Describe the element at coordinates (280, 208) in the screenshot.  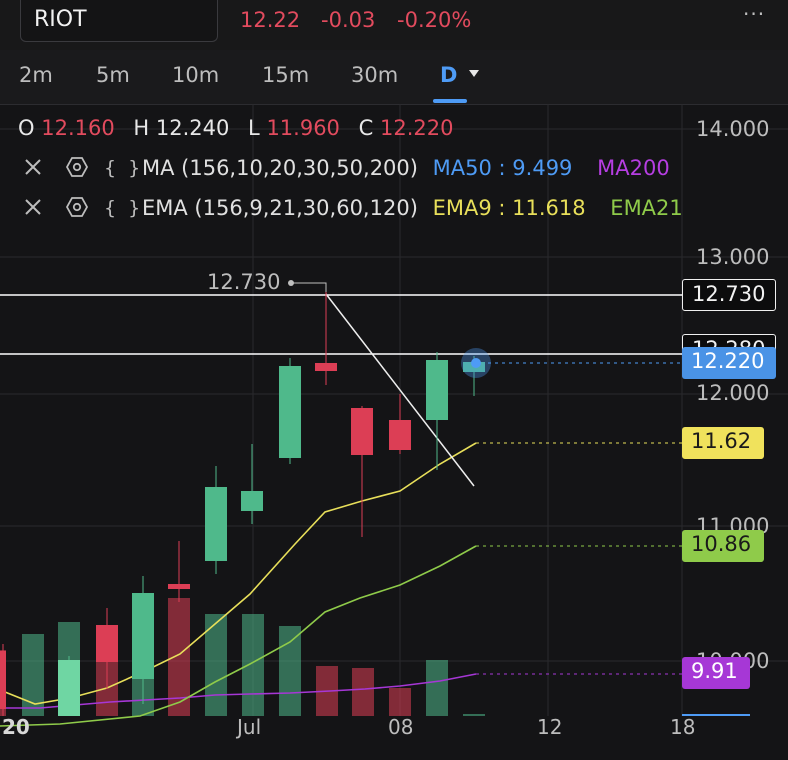
I see `ema-legend-label: EMA (156,9,21,30,60,120)` at that location.